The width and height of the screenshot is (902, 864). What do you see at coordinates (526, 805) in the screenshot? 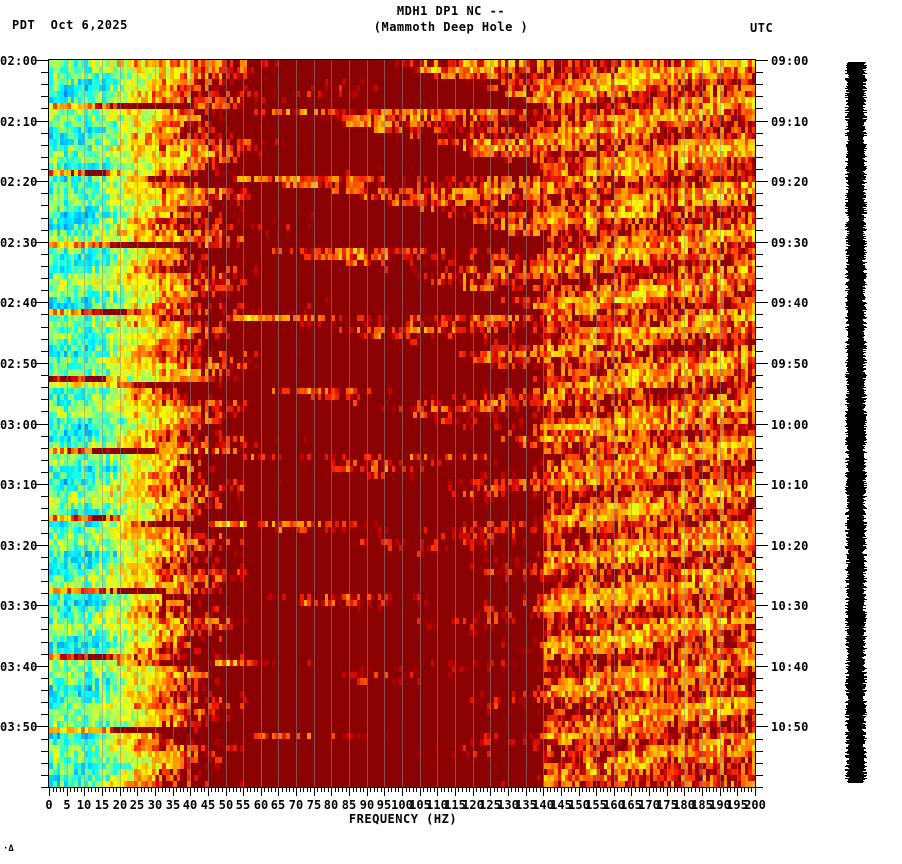
I see `x-label-frequency: 135` at bounding box center [526, 805].